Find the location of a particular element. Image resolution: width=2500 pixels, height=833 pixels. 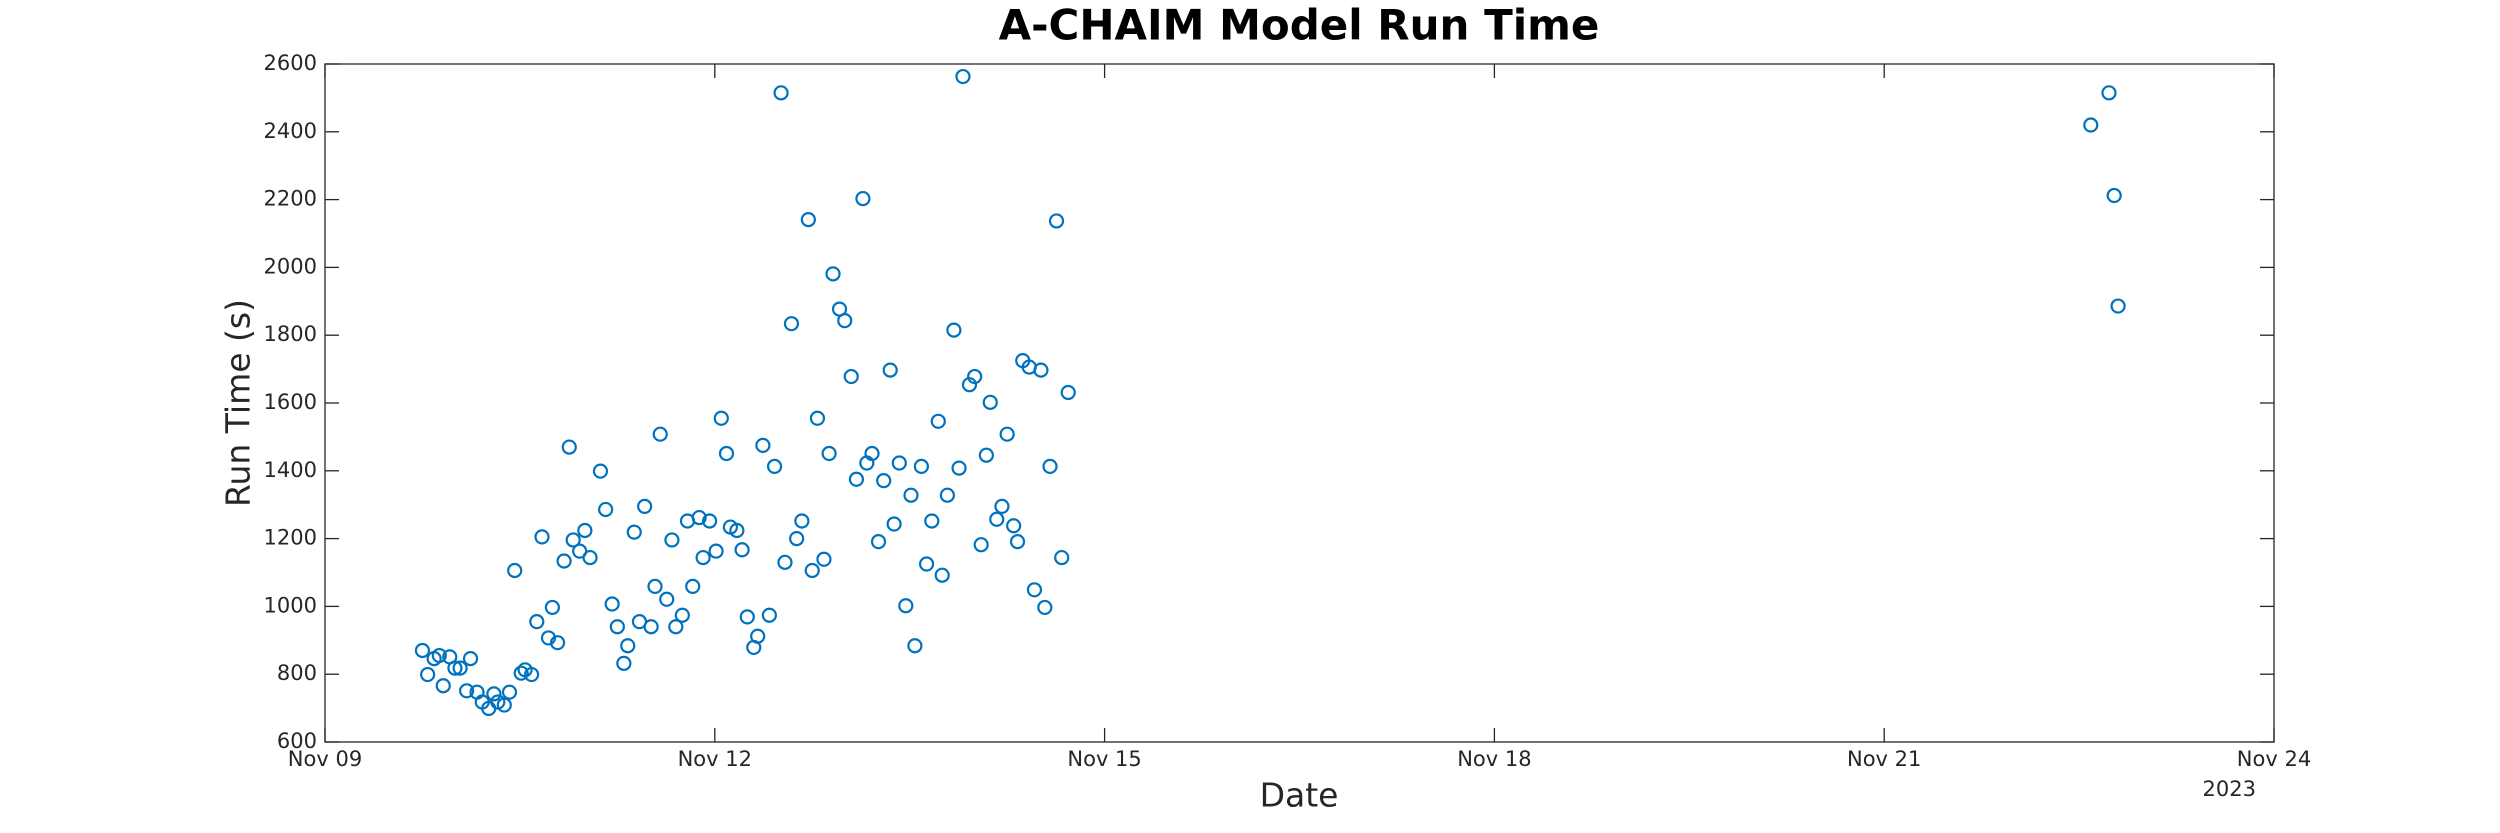

y-tick-label: 800 is located at coordinates (297, 673).